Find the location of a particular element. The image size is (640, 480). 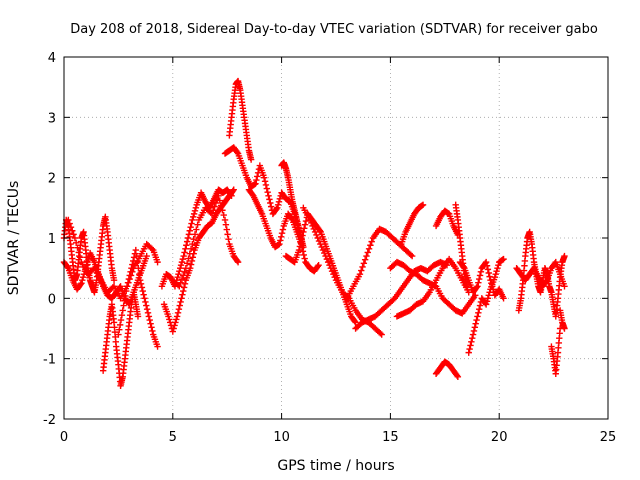

y-axis-label: SDTVAR / TECUs is located at coordinates (14, 238).